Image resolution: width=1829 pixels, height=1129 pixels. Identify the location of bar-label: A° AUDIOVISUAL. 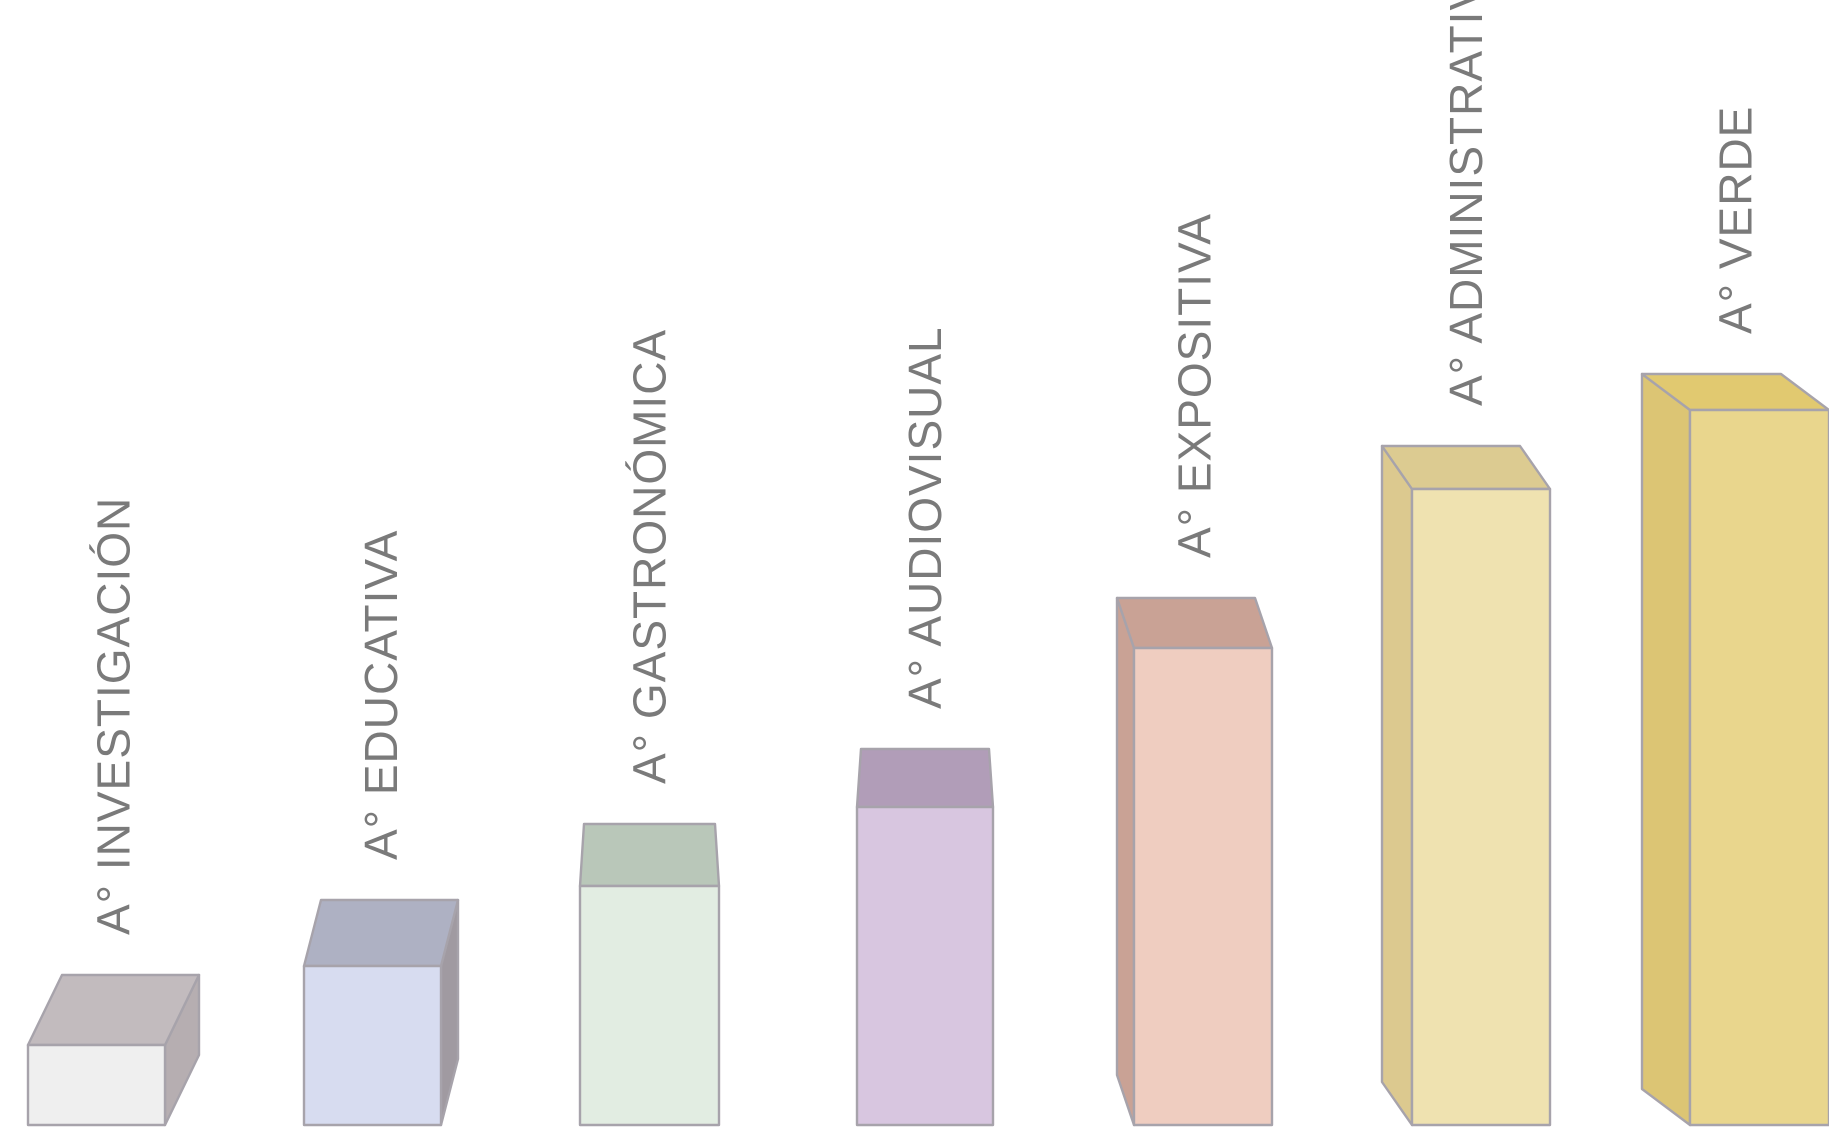
(925, 517).